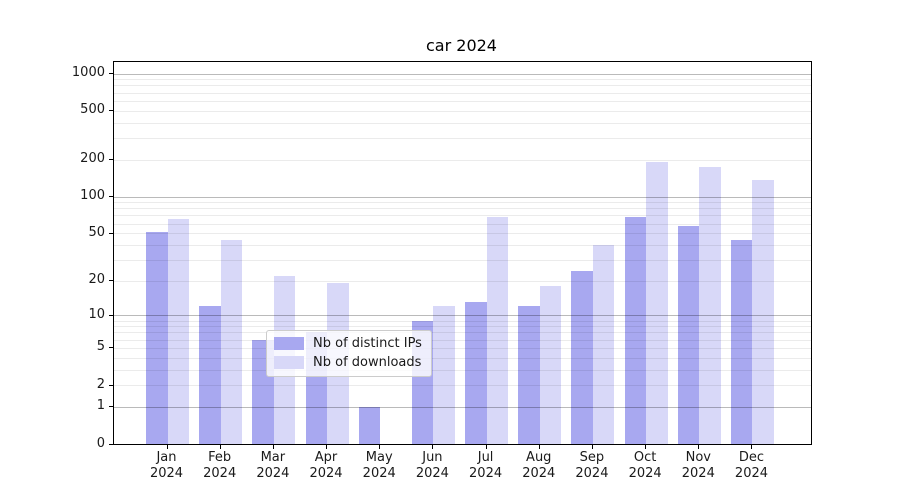 Image resolution: width=900 pixels, height=500 pixels. Describe the element at coordinates (699, 446) in the screenshot. I see `x-tick-nov` at that location.